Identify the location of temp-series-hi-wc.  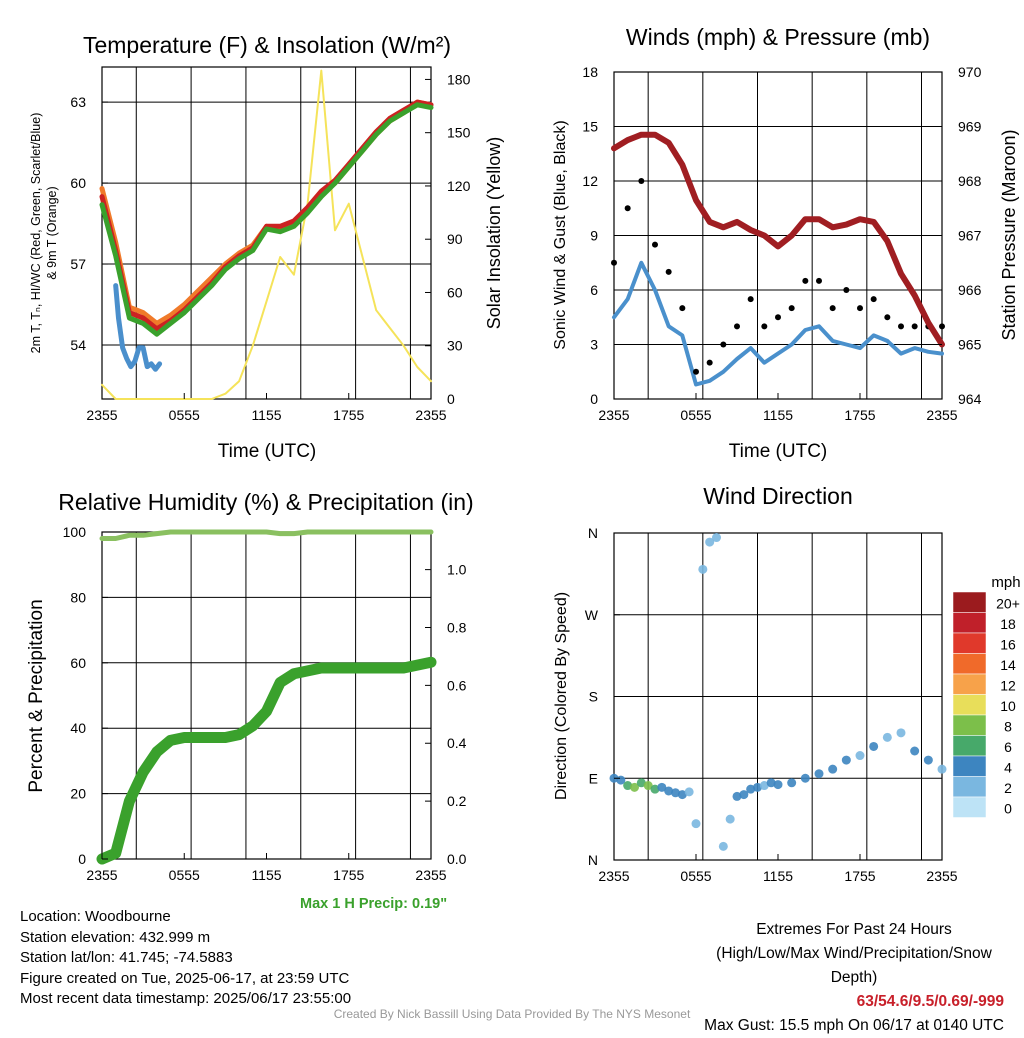
(266, 219).